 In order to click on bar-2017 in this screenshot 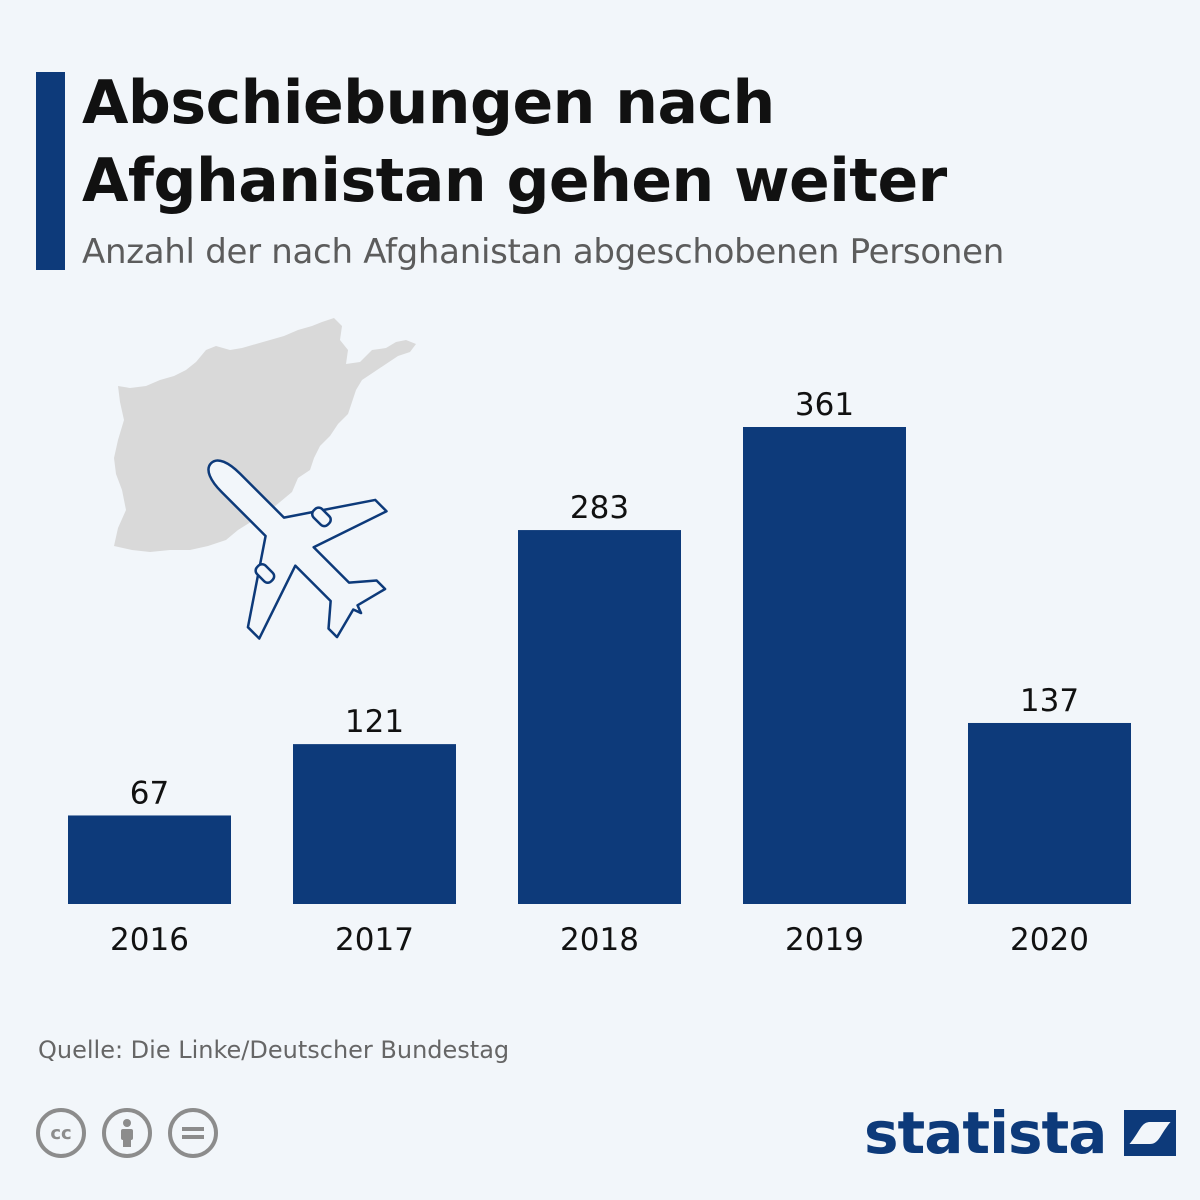, I will do `click(374, 824)`.